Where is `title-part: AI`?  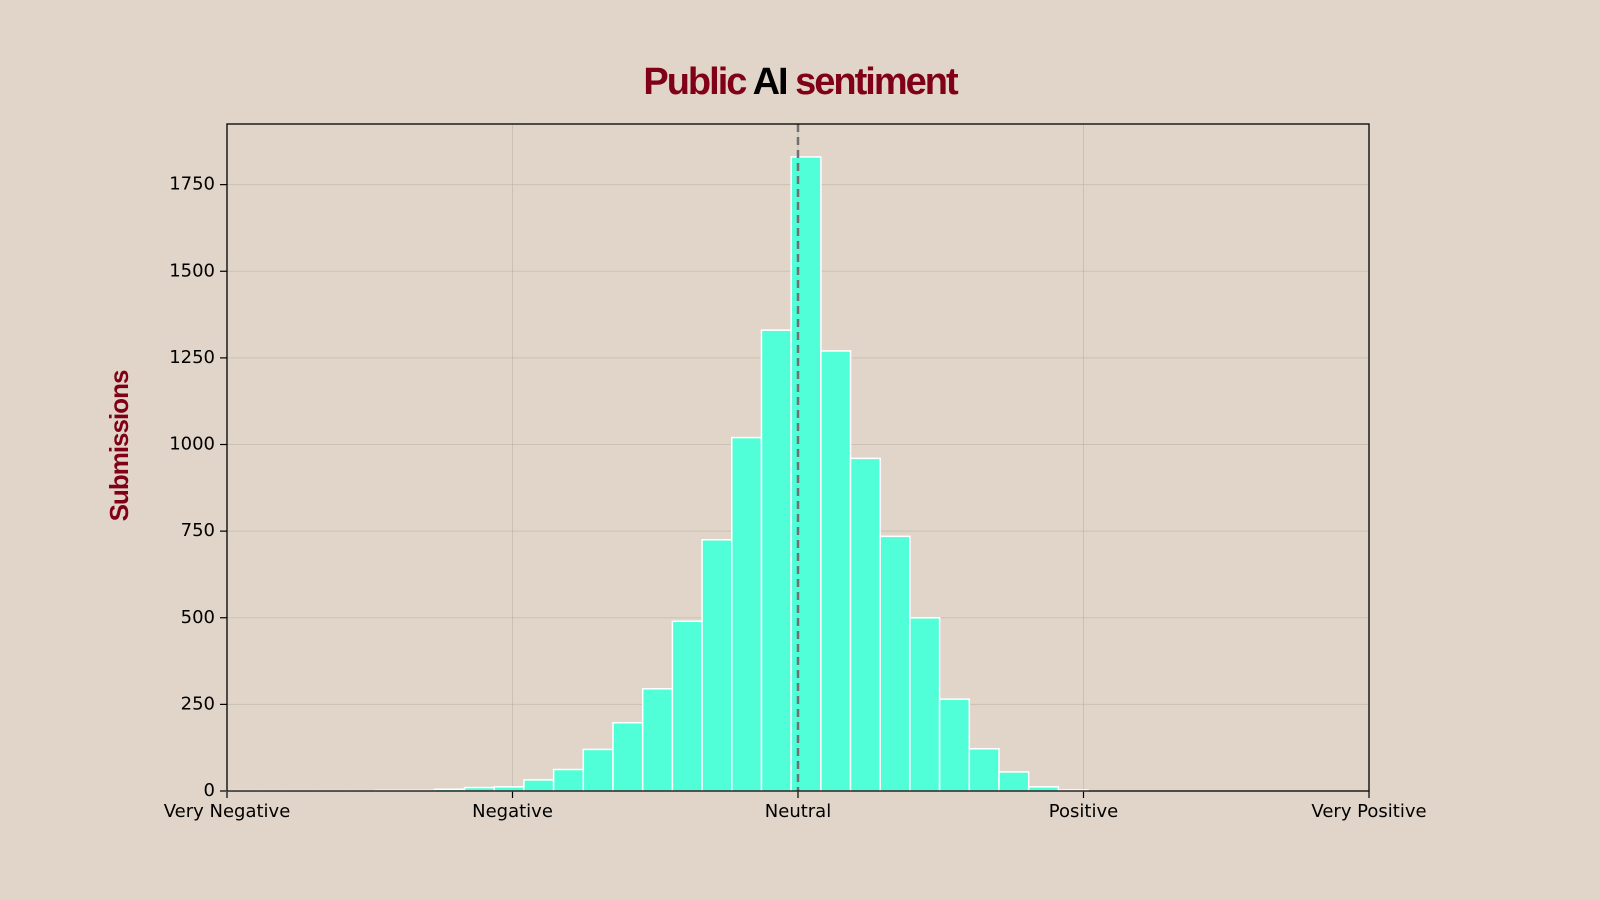
title-part: AI is located at coordinates (770, 82).